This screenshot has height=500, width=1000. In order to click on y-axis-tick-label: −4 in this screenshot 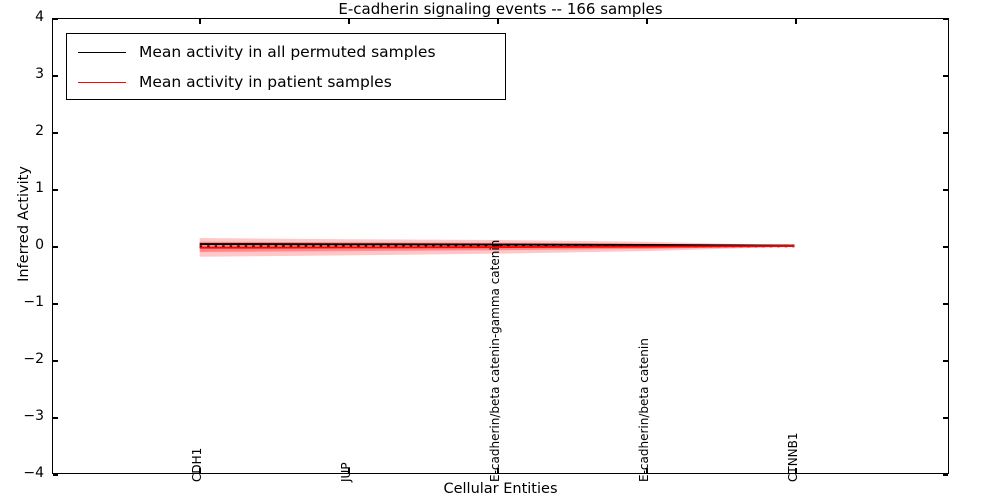, I will do `click(33, 473)`.